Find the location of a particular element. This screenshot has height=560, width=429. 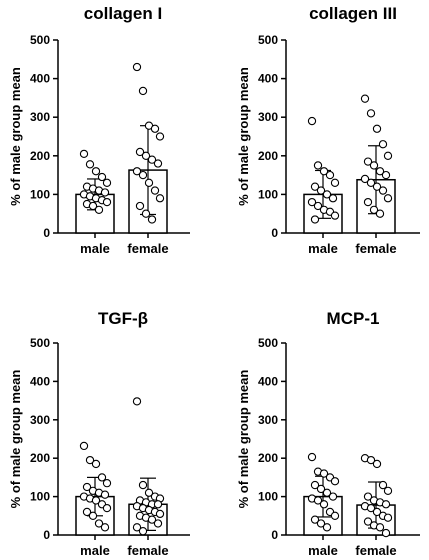

panel-title: collagen I is located at coordinates (123, 13).